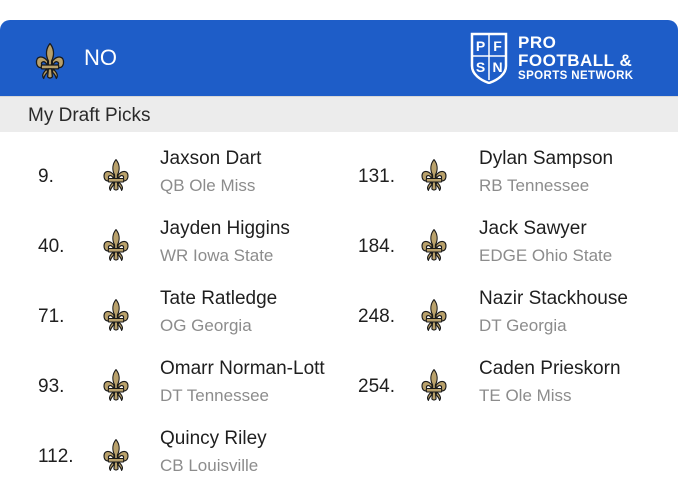  Describe the element at coordinates (213, 438) in the screenshot. I see `player-name: Quincy Riley` at that location.